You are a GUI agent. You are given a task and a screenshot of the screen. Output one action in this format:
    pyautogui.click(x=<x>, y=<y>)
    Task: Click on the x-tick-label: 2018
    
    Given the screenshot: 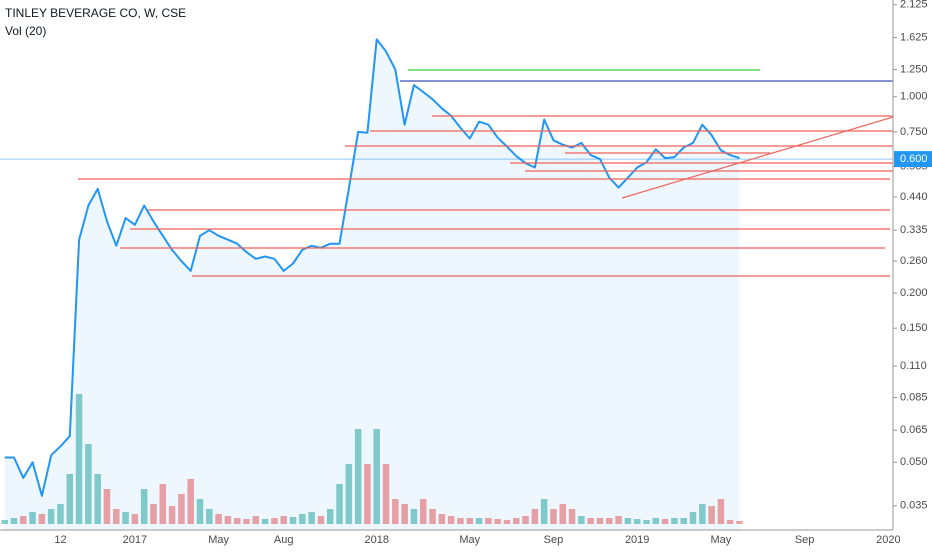 What is the action you would take?
    pyautogui.click(x=376, y=540)
    